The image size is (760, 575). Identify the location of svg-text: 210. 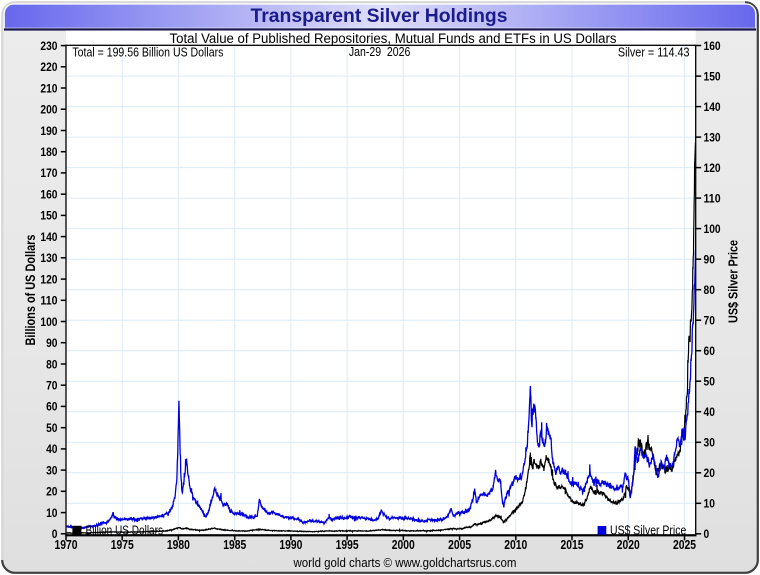
(48, 88).